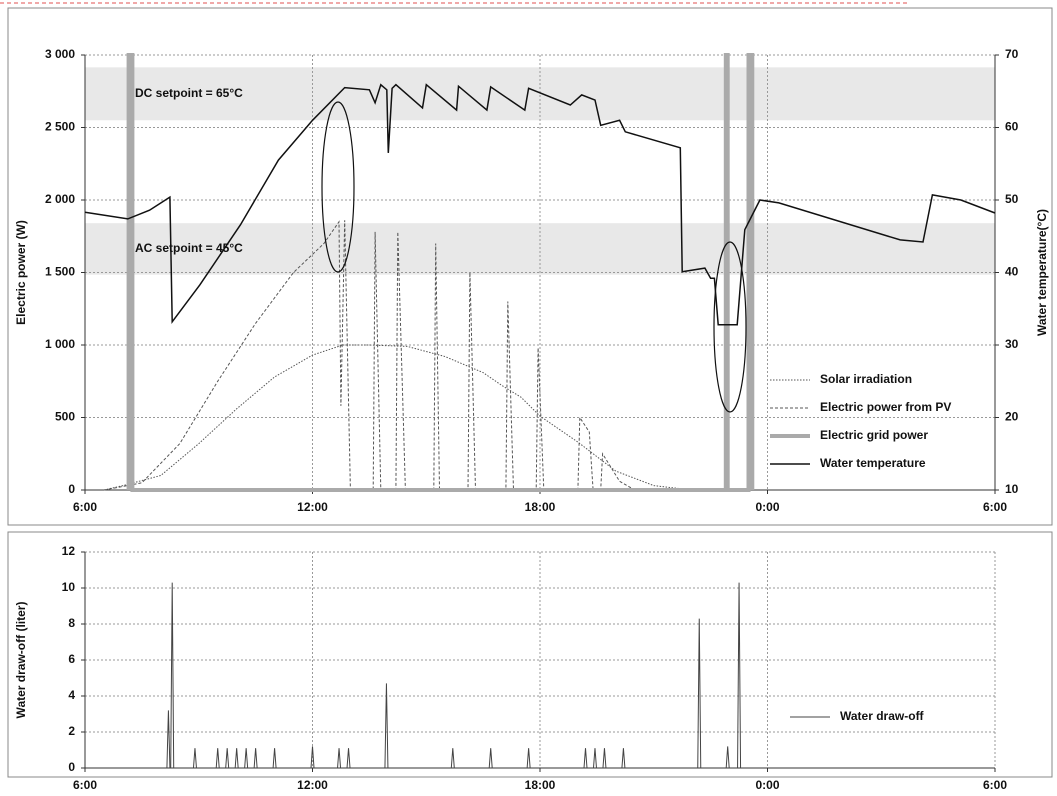 The height and width of the screenshot is (796, 1057). I want to click on y2-tick-label: 30, so click(1012, 344).